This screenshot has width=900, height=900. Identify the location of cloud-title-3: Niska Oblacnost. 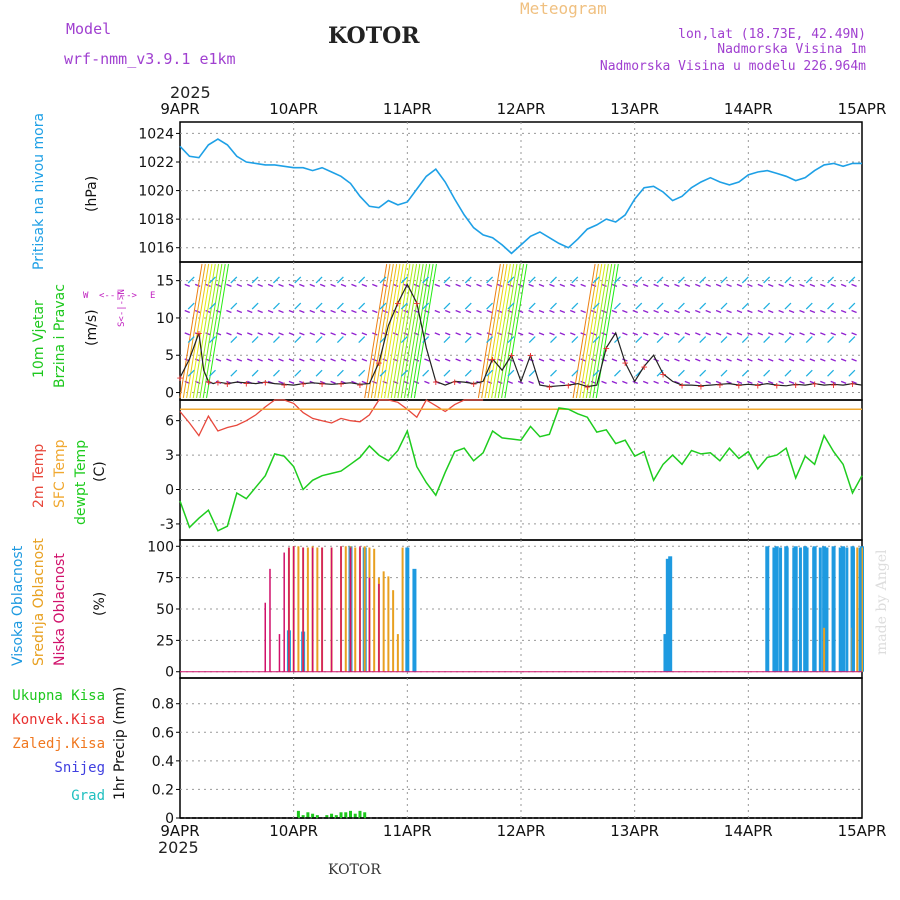
(60, 609).